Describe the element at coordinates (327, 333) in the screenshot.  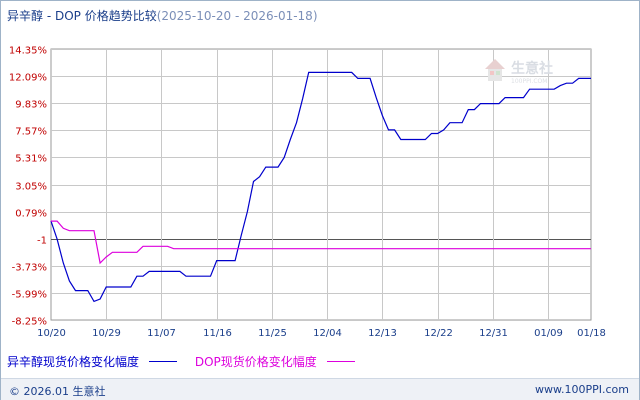
I see `x-tick-label: 12/04` at that location.